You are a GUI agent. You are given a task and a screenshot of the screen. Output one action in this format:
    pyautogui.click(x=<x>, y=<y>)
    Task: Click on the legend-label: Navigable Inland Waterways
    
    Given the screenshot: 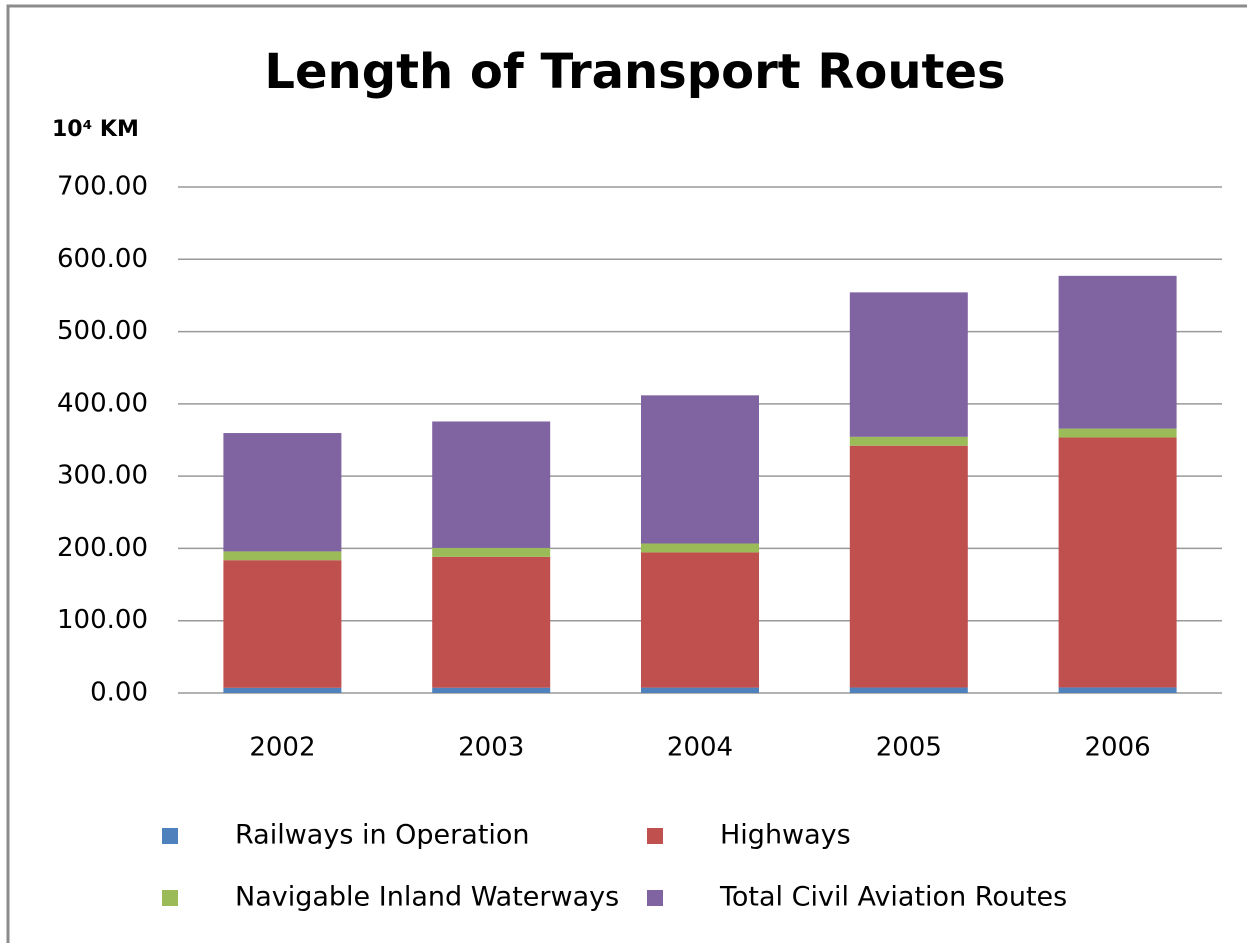 What is the action you would take?
    pyautogui.click(x=427, y=897)
    